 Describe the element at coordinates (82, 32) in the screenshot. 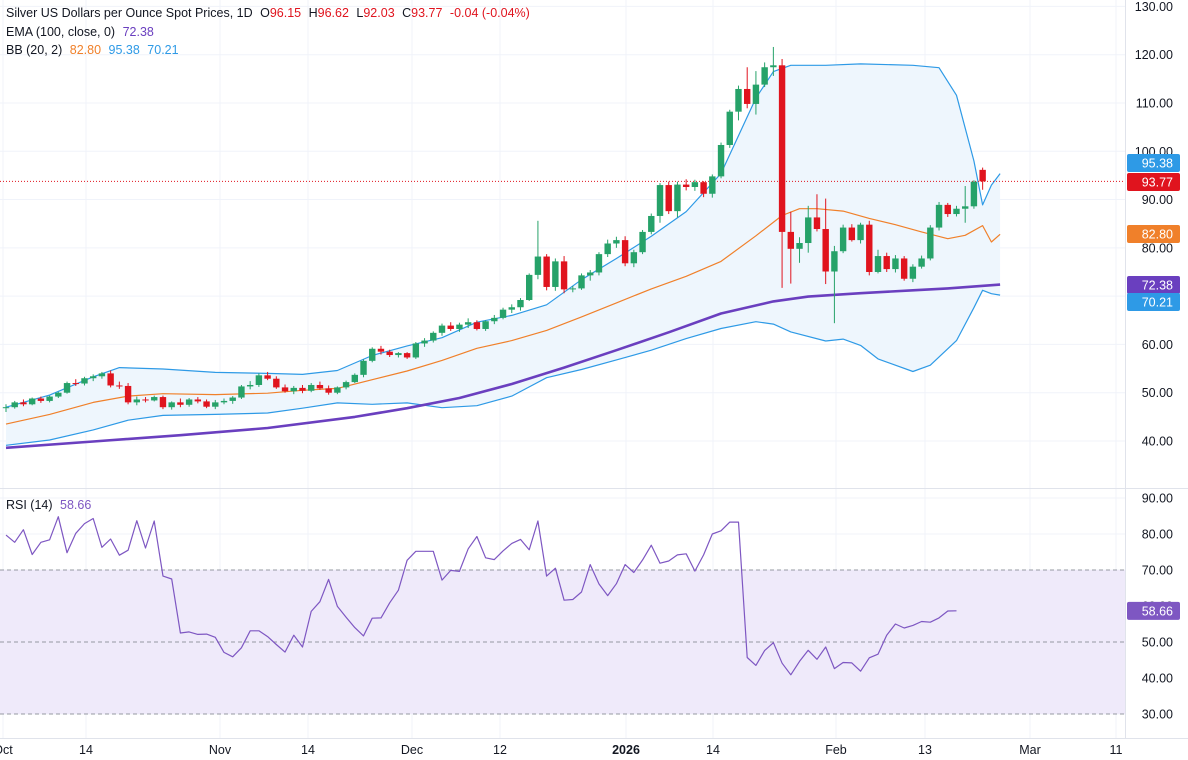

I see `legend-ema-row: EMA (100, close, 0) 72.38` at that location.